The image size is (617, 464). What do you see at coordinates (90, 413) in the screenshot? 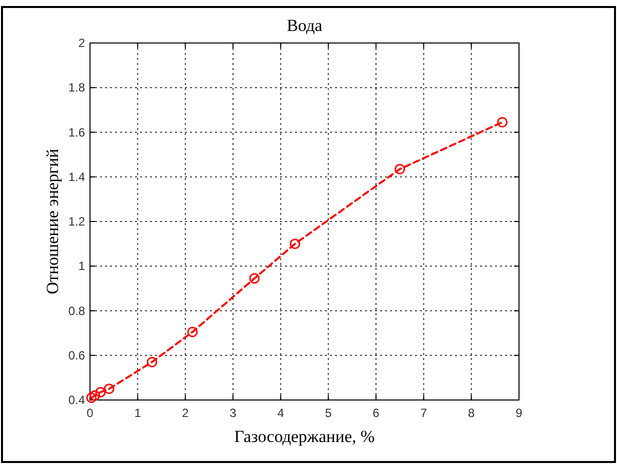
I see `x-tick-label: 0` at bounding box center [90, 413].